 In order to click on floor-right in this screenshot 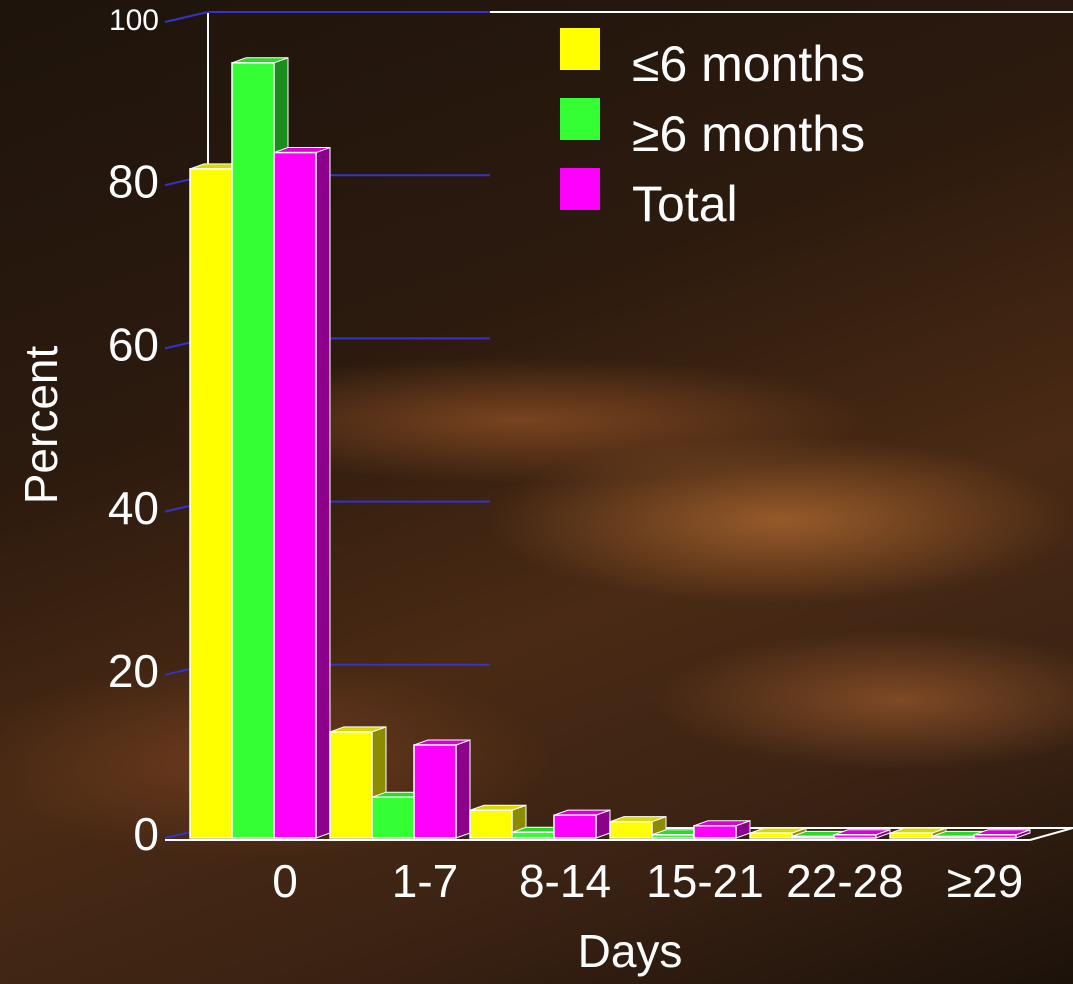, I will do `click(1051, 834)`.